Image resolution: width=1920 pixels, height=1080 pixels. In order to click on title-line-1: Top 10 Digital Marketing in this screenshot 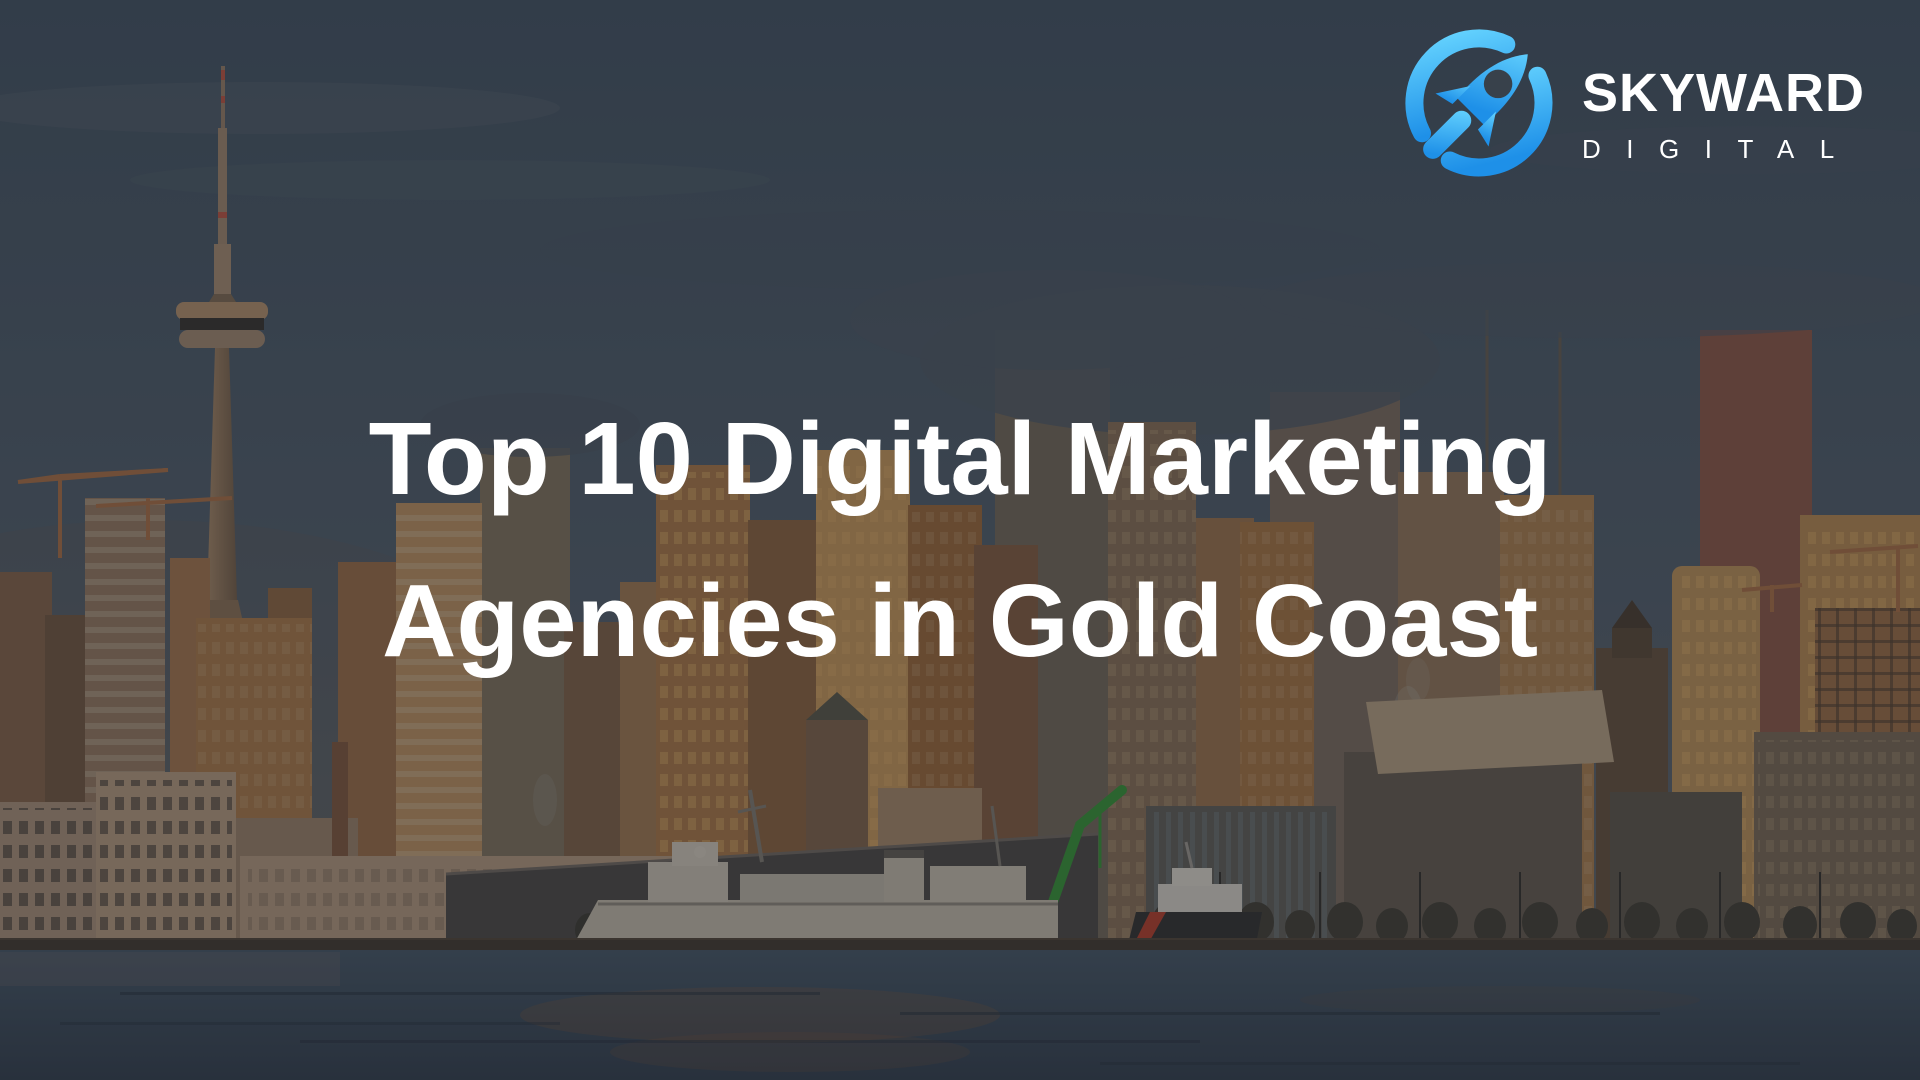, I will do `click(960, 458)`.